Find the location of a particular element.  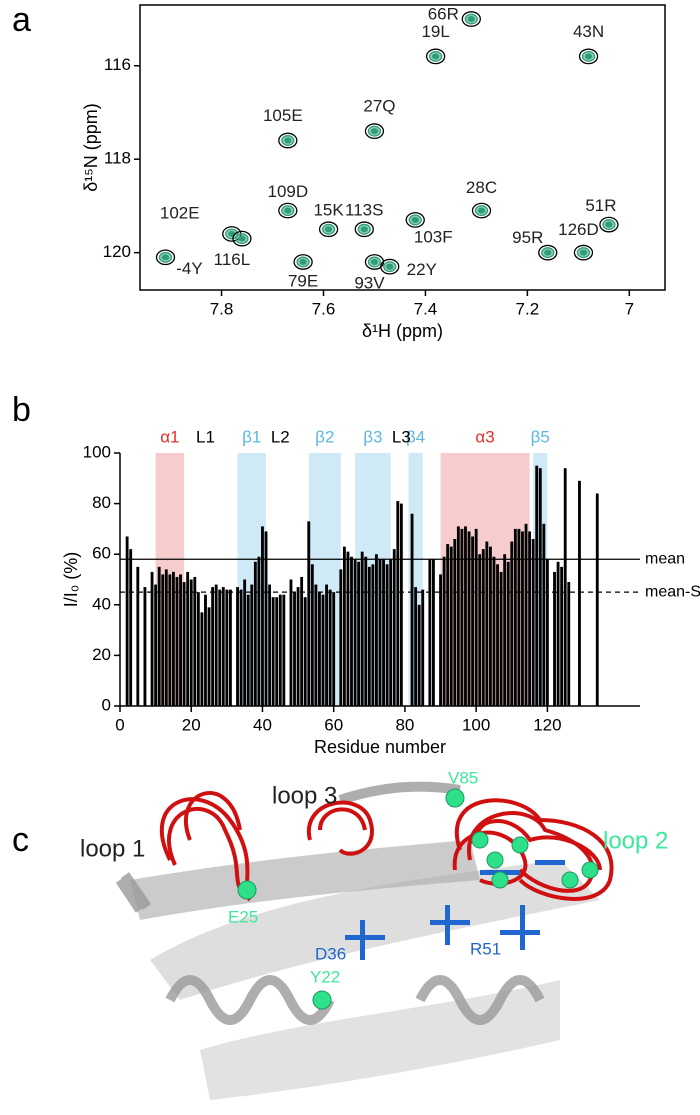

y-tick-label: 118 is located at coordinates (117, 158).